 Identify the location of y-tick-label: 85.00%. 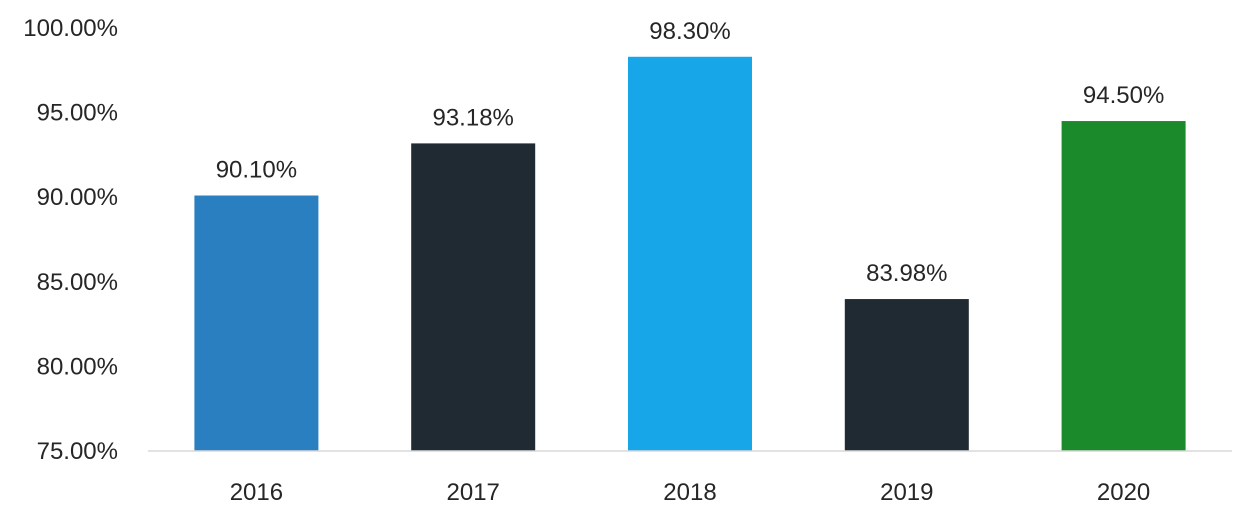
(77, 282).